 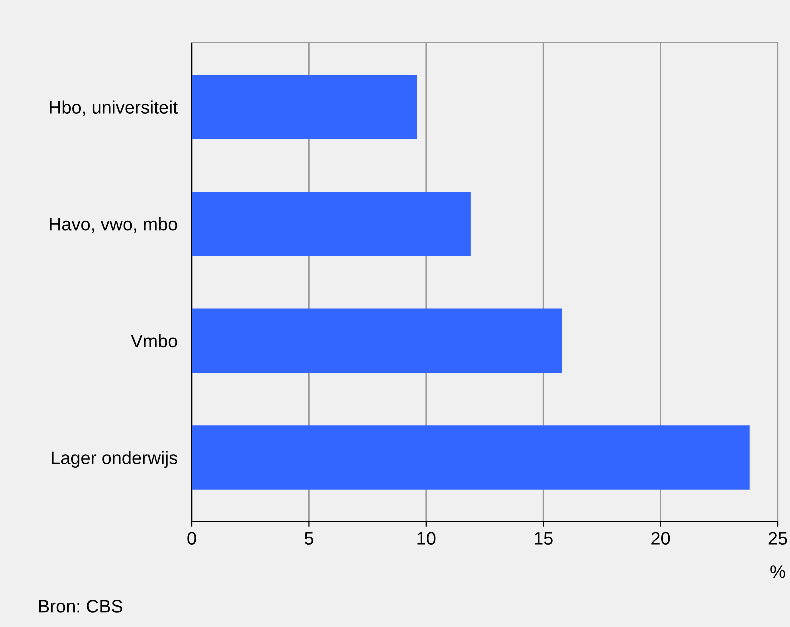 What do you see at coordinates (114, 108) in the screenshot?
I see `y-tick-label: Hbo, universiteit` at bounding box center [114, 108].